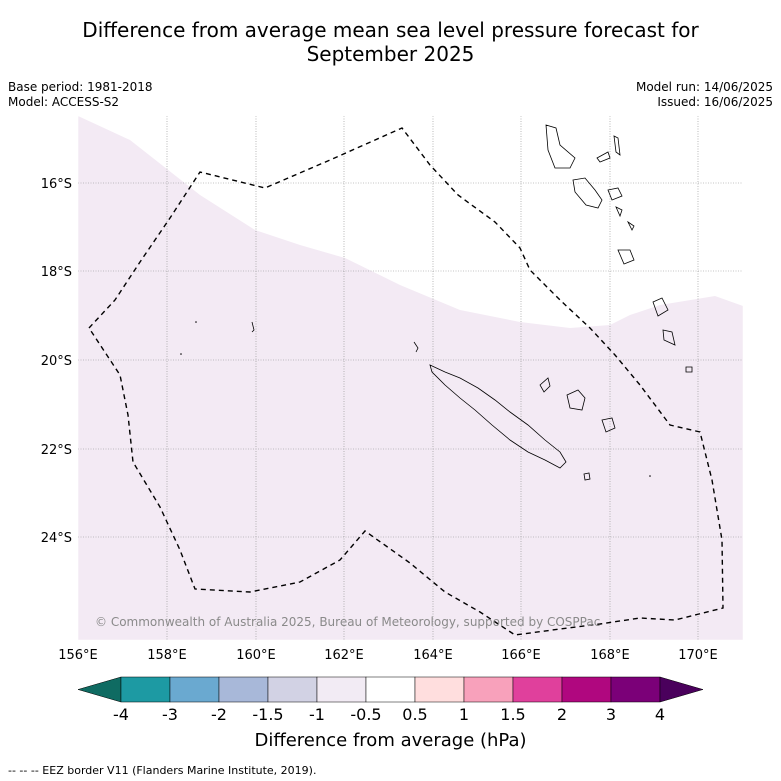  Describe the element at coordinates (344, 655) in the screenshot. I see `lon-tick: 162°E` at that location.